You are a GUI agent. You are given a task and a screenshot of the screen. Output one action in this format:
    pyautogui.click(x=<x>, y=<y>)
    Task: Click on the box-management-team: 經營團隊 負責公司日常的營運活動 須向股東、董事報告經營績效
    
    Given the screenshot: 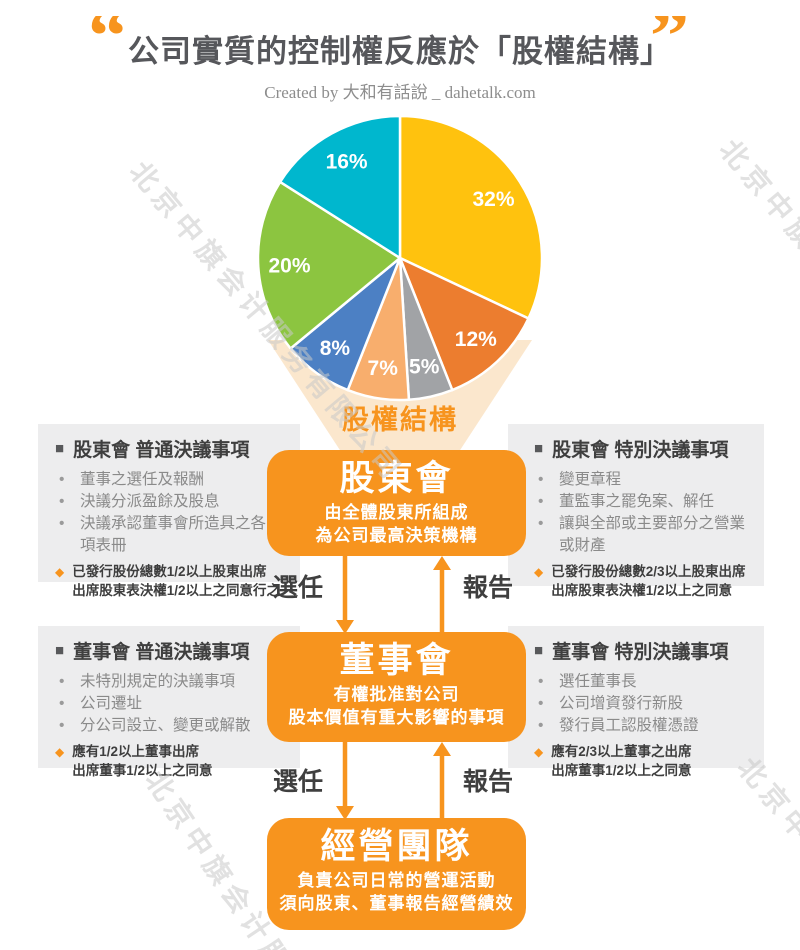 What is the action you would take?
    pyautogui.click(x=396, y=874)
    